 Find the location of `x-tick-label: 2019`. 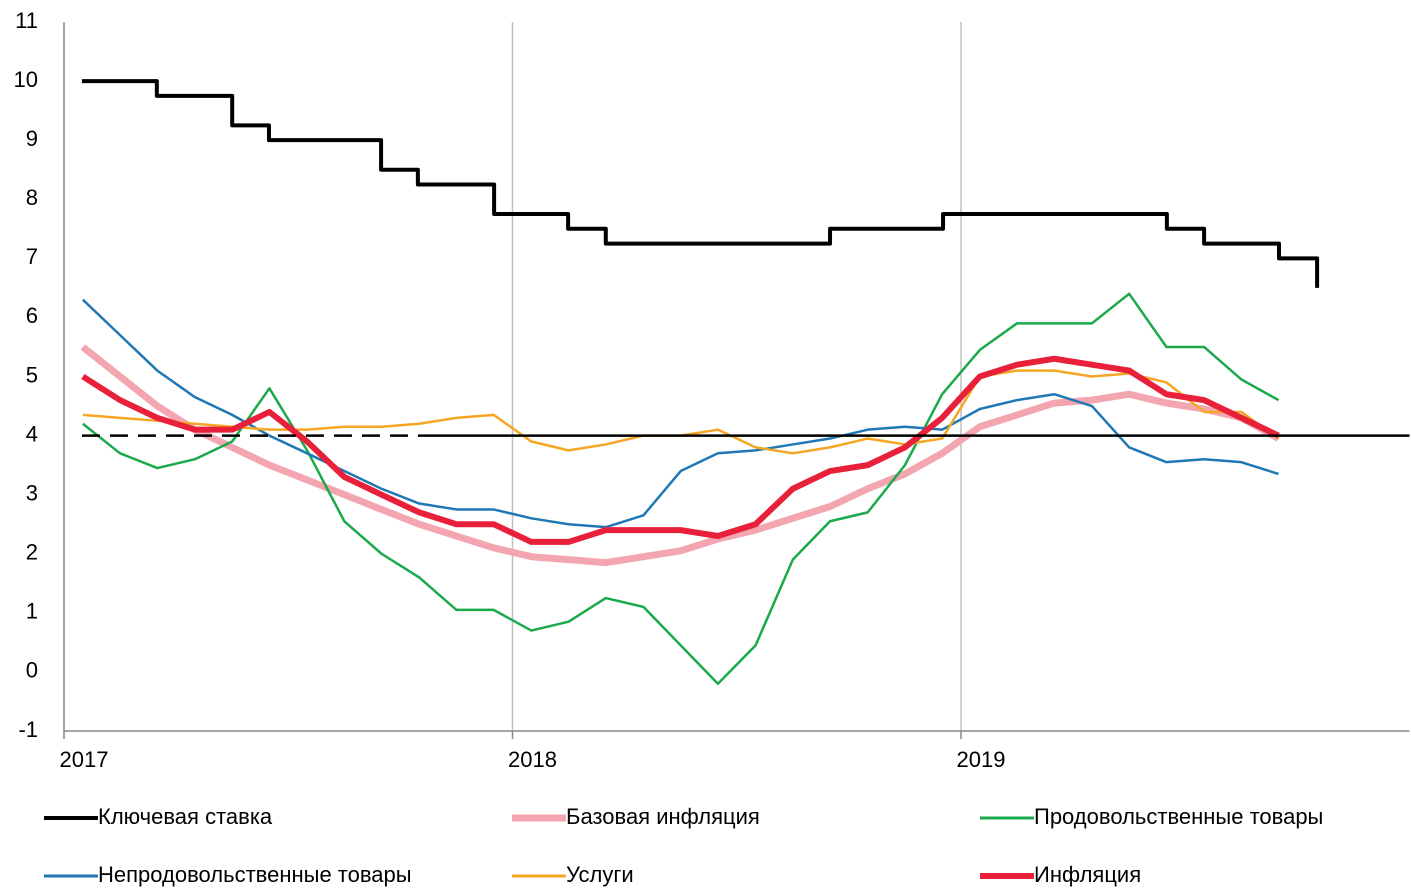

x-tick-label: 2019 is located at coordinates (981, 759).